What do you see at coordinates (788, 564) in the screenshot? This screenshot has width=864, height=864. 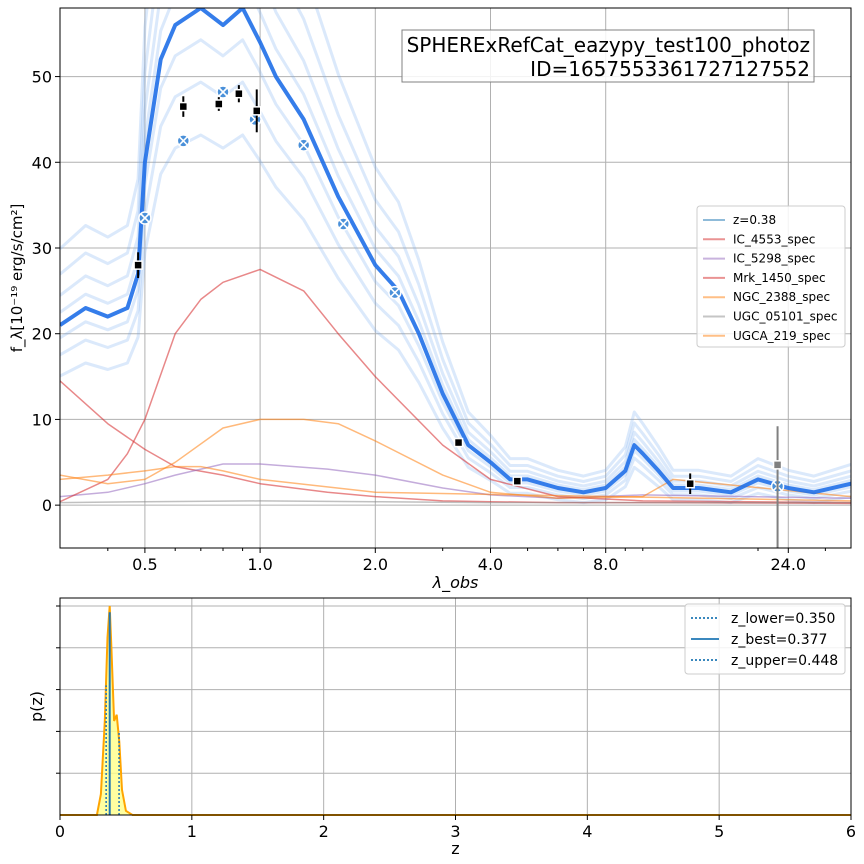 I see `top-xtick-label: 24.0` at bounding box center [788, 564].